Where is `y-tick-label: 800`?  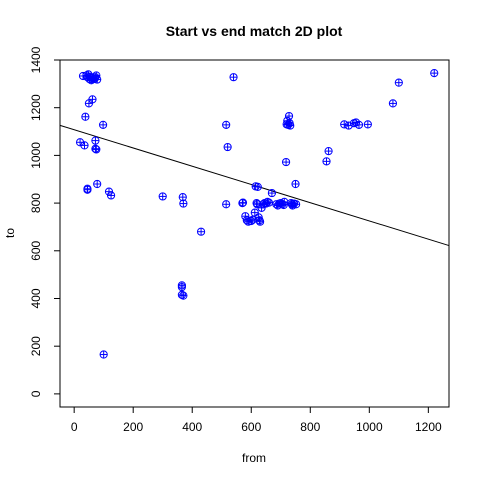
y-tick-label: 800 is located at coordinates (36, 203).